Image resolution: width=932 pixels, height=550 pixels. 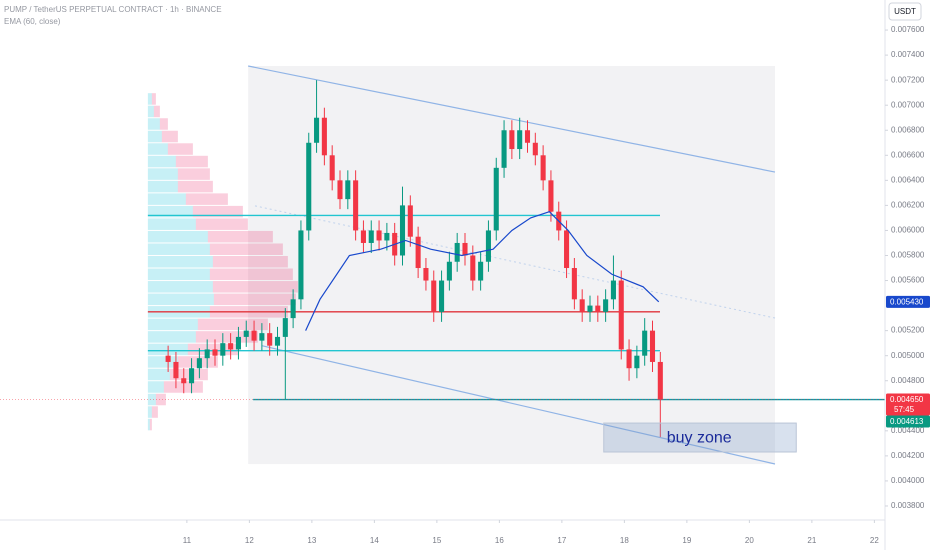 I want to click on x-tick-label: 19, so click(x=686, y=540).